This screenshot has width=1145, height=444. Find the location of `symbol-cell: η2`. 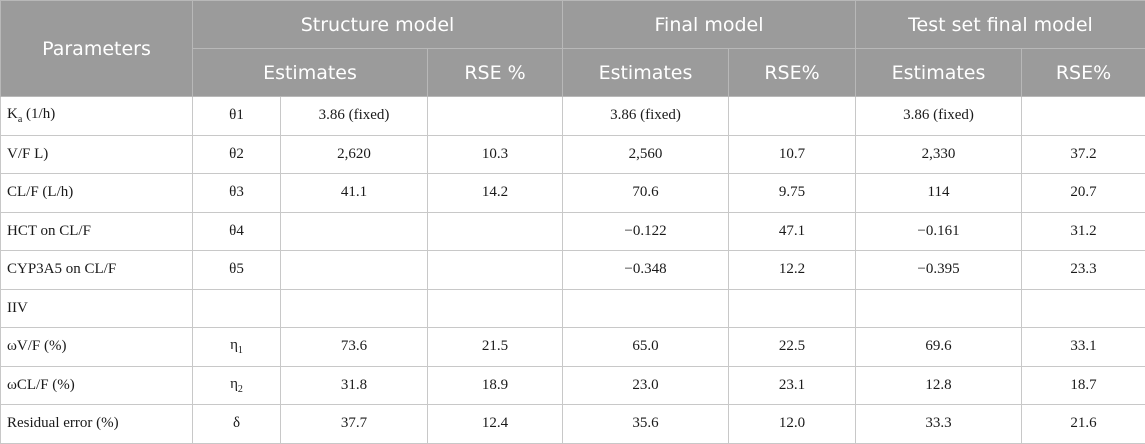

symbol-cell: η2 is located at coordinates (237, 385).